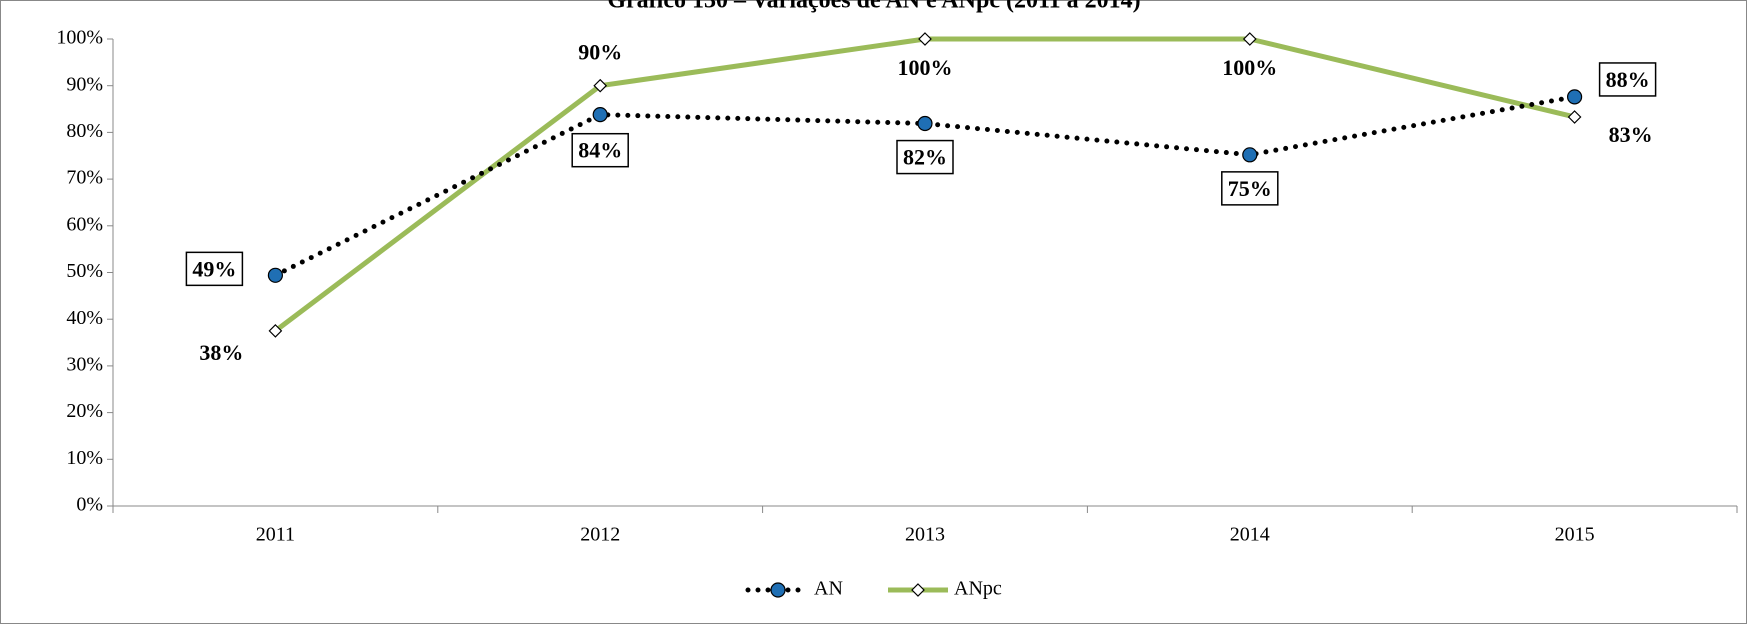 This screenshot has height=624, width=1748. I want to click on data-label: 82%, so click(925, 157).